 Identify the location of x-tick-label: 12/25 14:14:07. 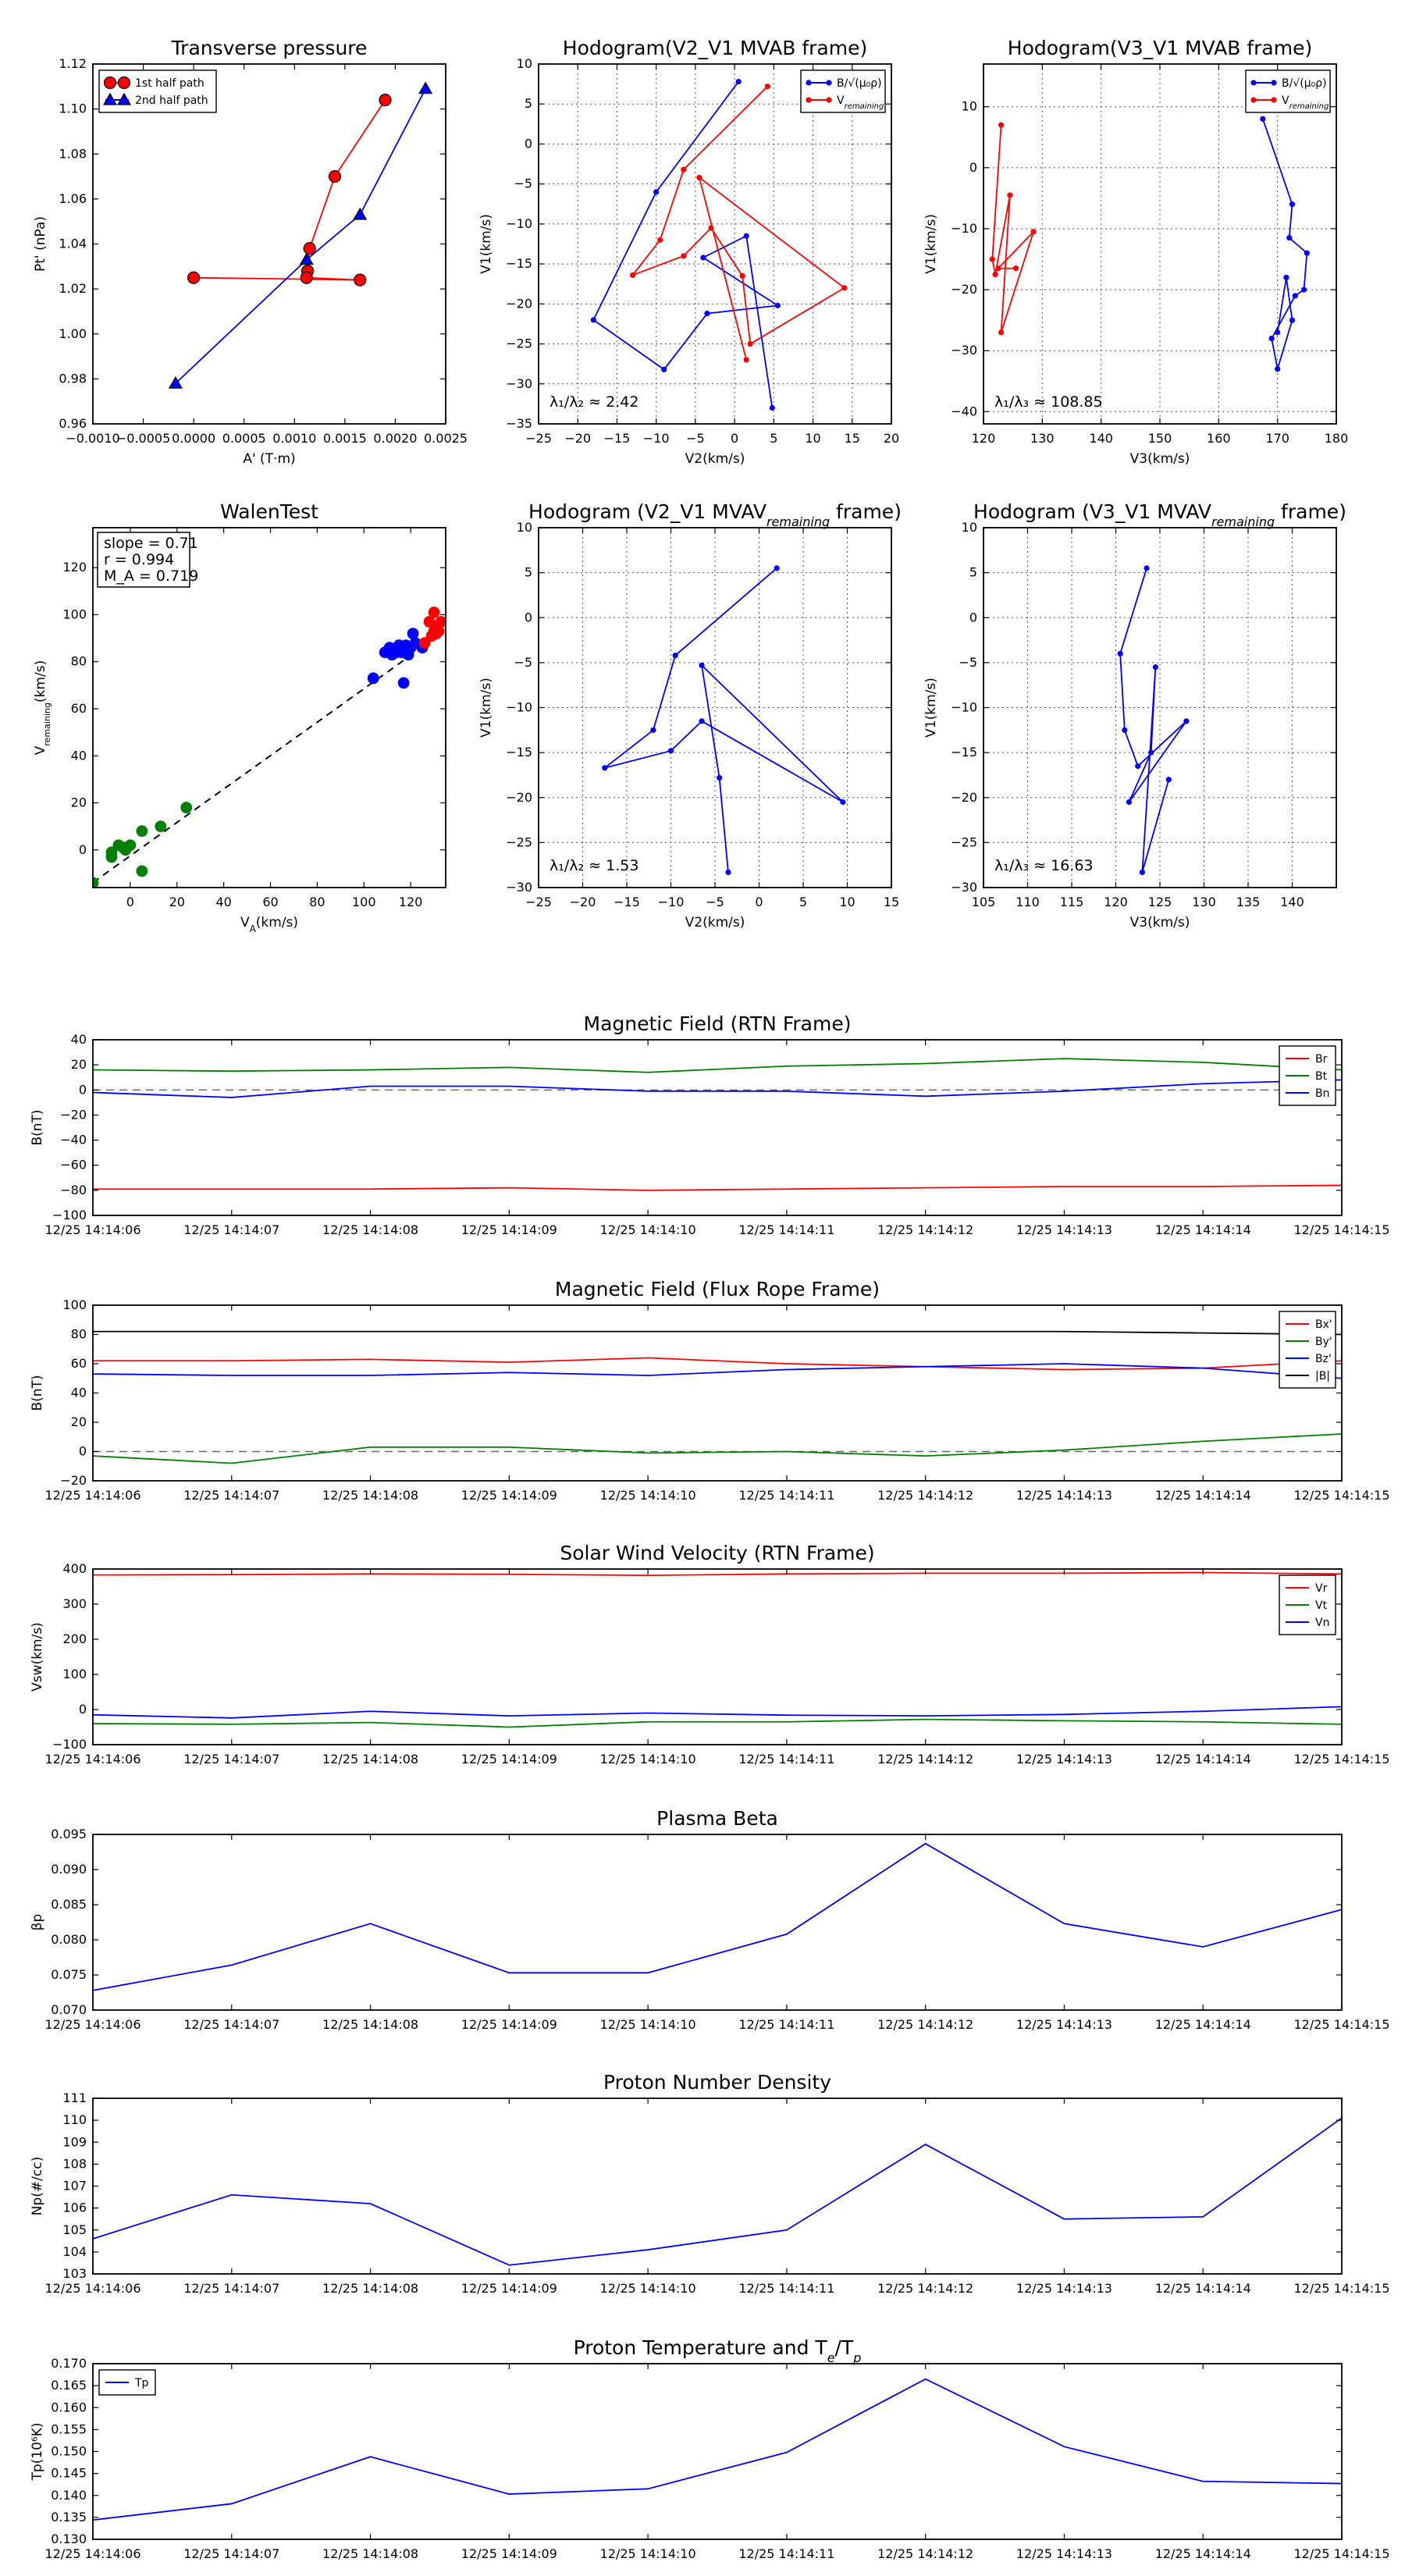
(231, 2024).